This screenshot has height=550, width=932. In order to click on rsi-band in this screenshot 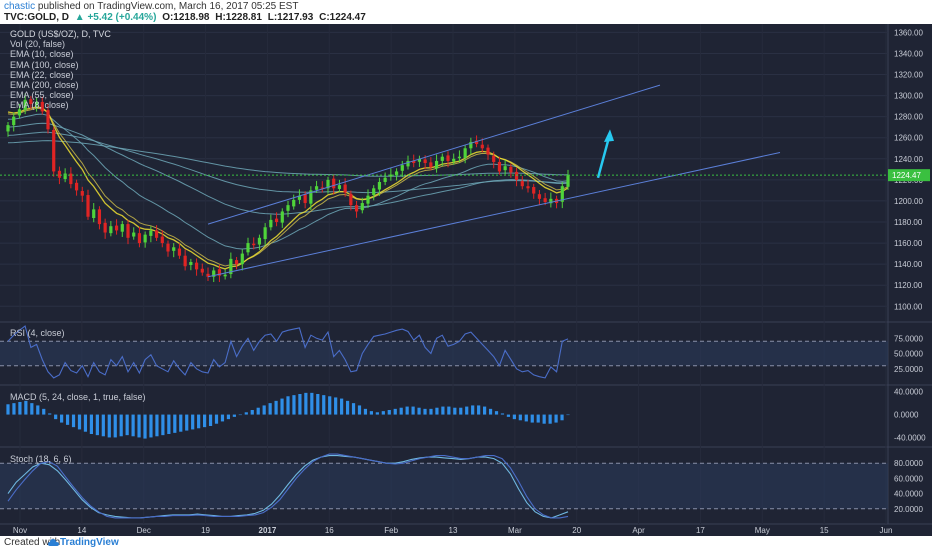, I will do `click(444, 353)`.